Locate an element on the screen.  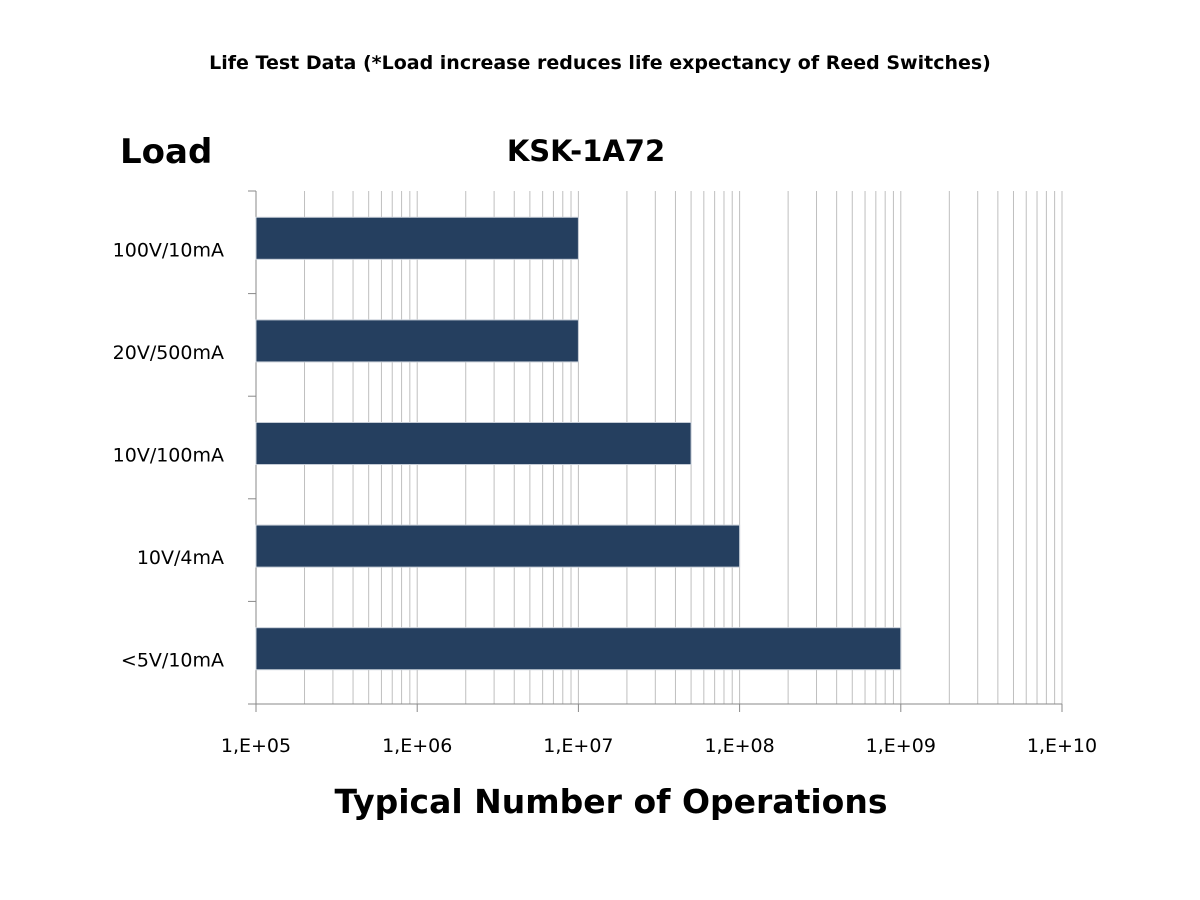
chart-subtitle: KSK-1A72 is located at coordinates (586, 151).